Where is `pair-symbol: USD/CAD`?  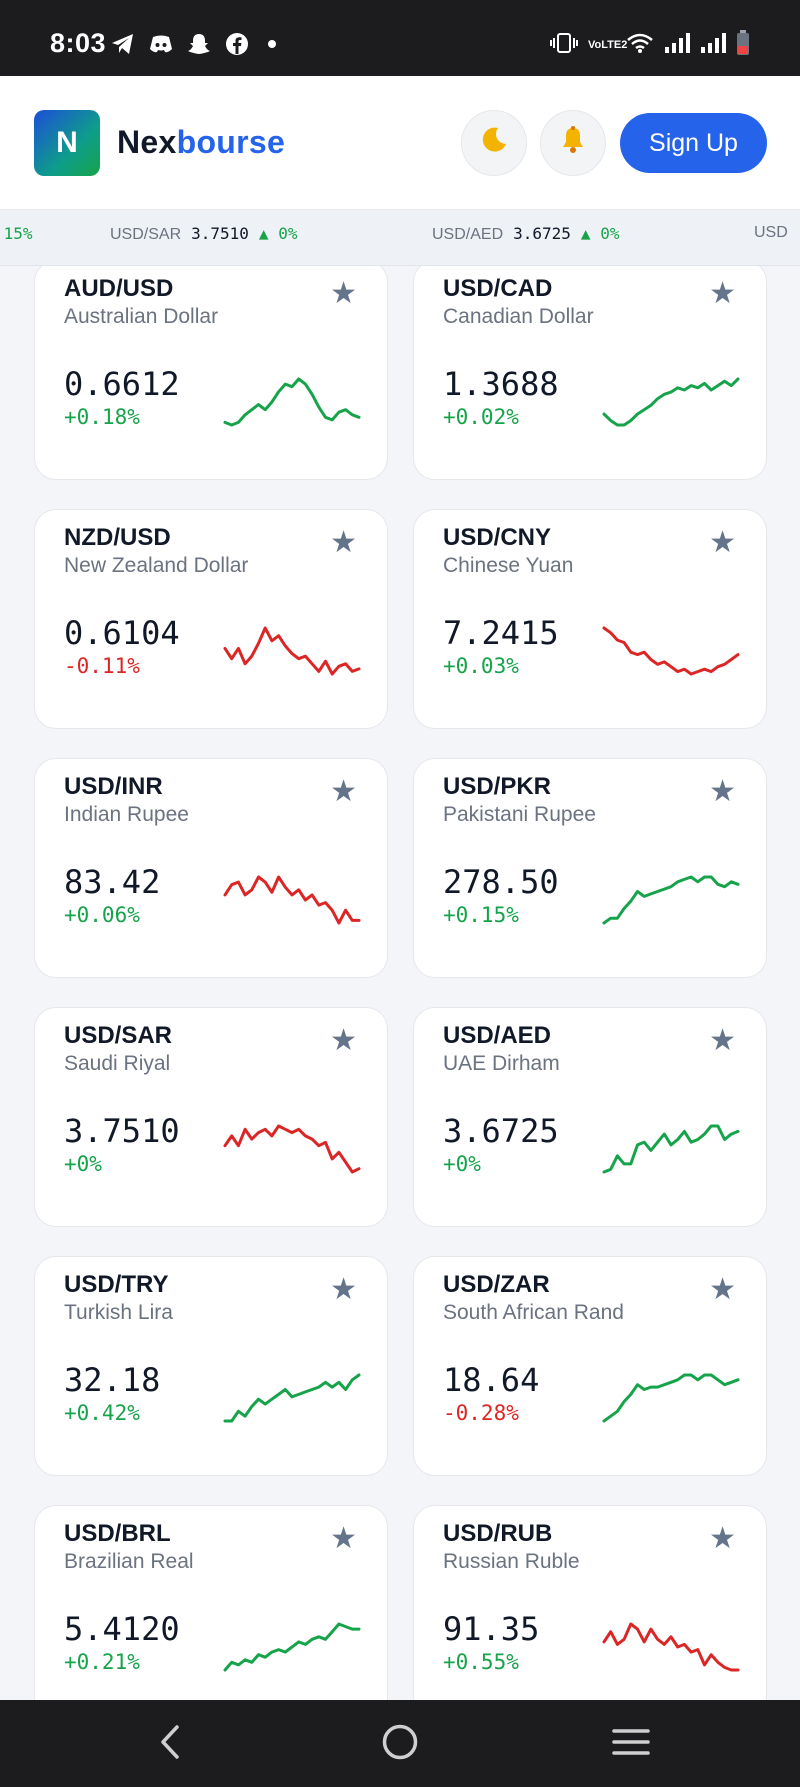 pair-symbol: USD/CAD is located at coordinates (498, 288).